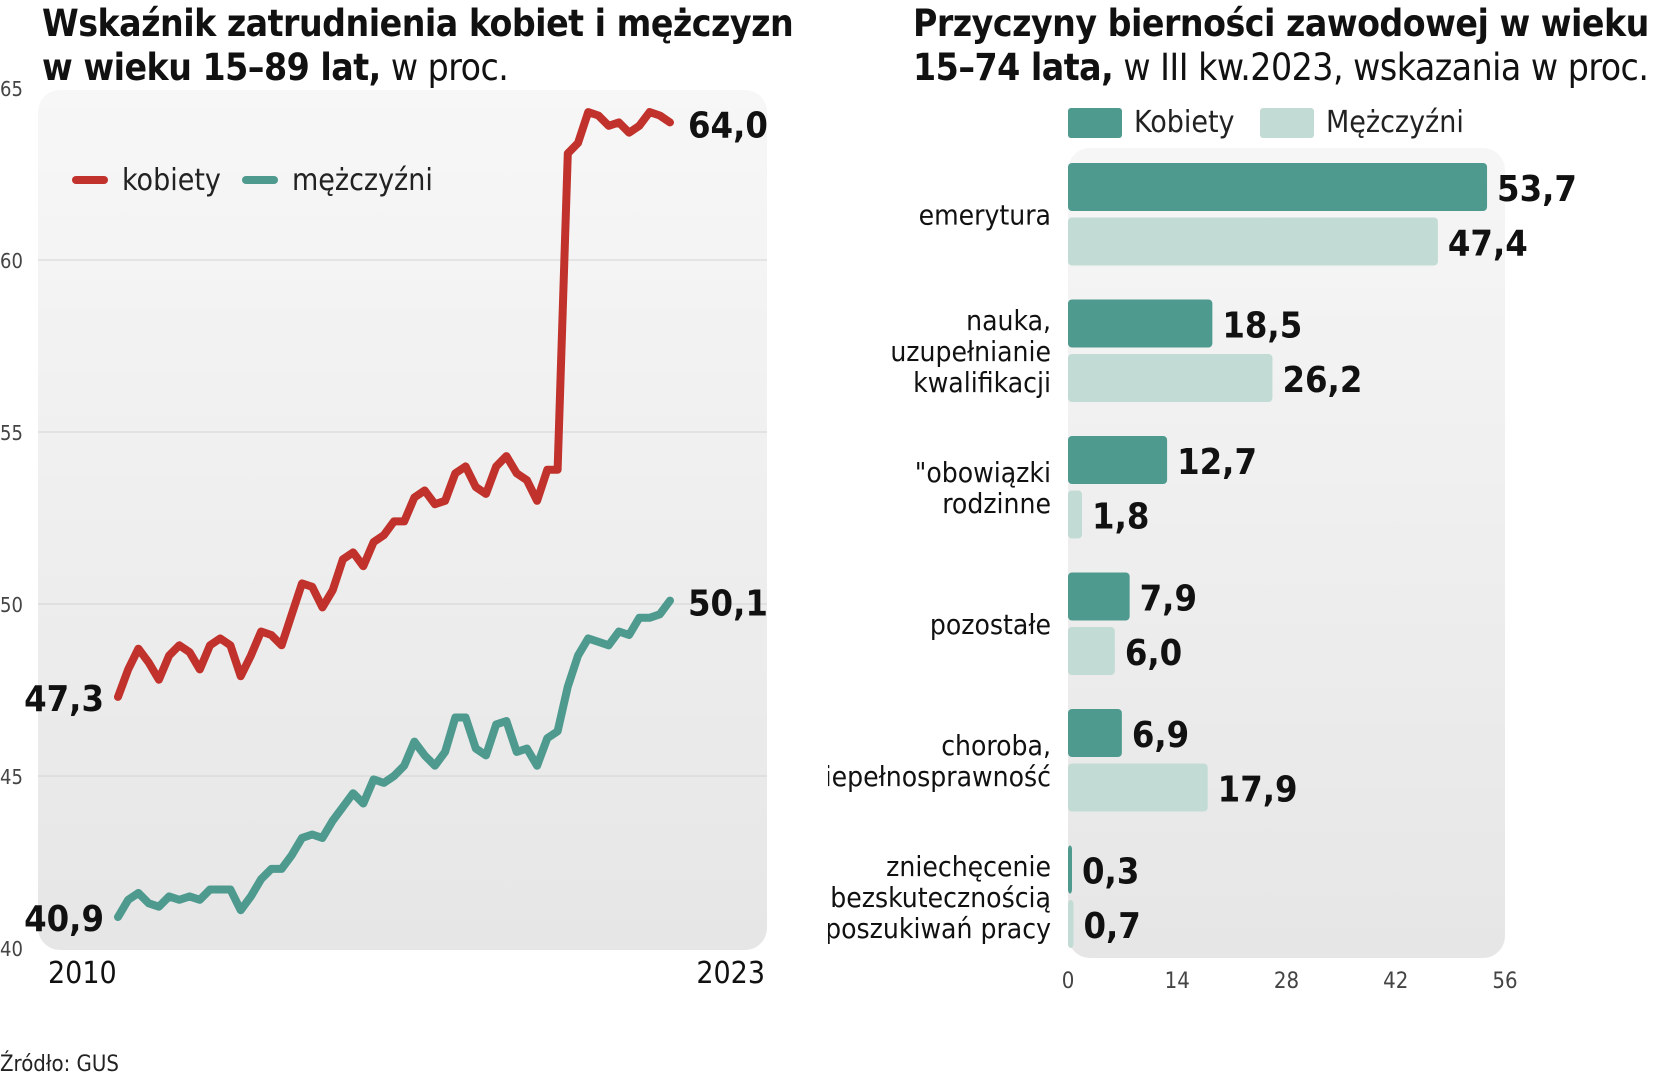 This screenshot has width=1658, height=1080. Describe the element at coordinates (1281, 23) in the screenshot. I see `right-title-line-1: Przyczyny bierności zawodowej w wieku` at that location.